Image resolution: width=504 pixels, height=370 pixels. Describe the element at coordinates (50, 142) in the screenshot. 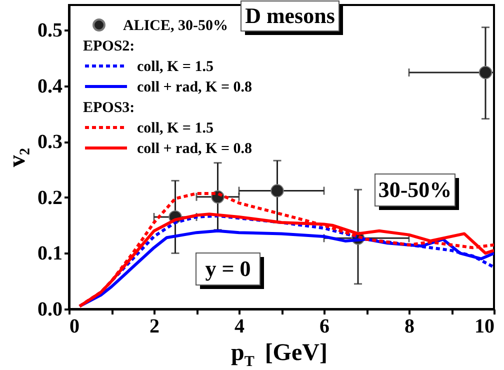

I see `y-tick-label: 0.3` at that location.